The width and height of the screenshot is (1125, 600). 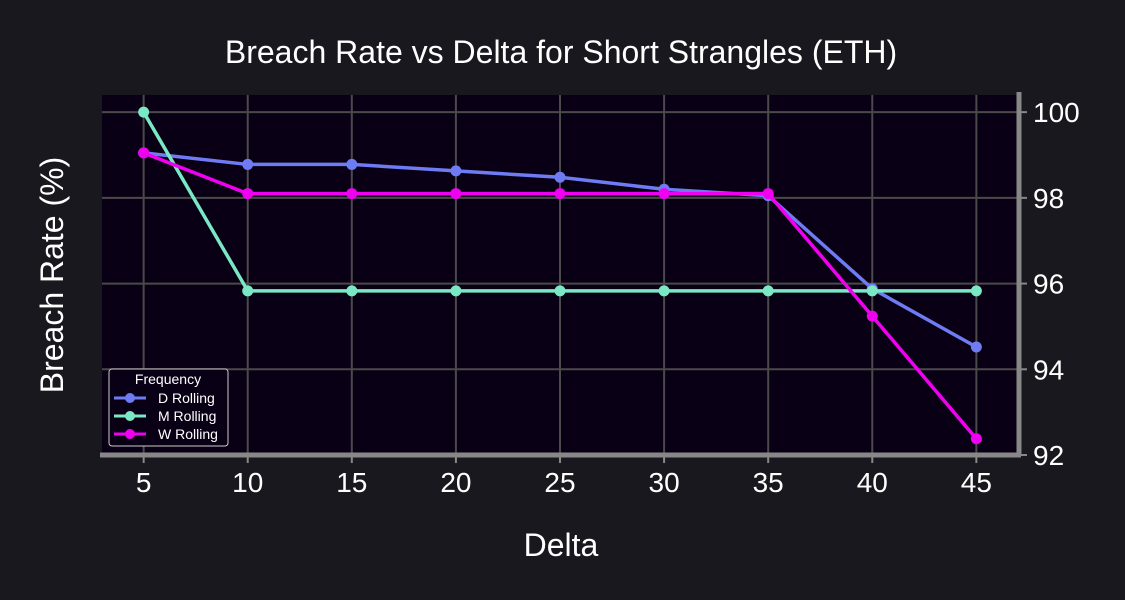 I want to click on y-tick-label: 94, so click(x=1048, y=369).